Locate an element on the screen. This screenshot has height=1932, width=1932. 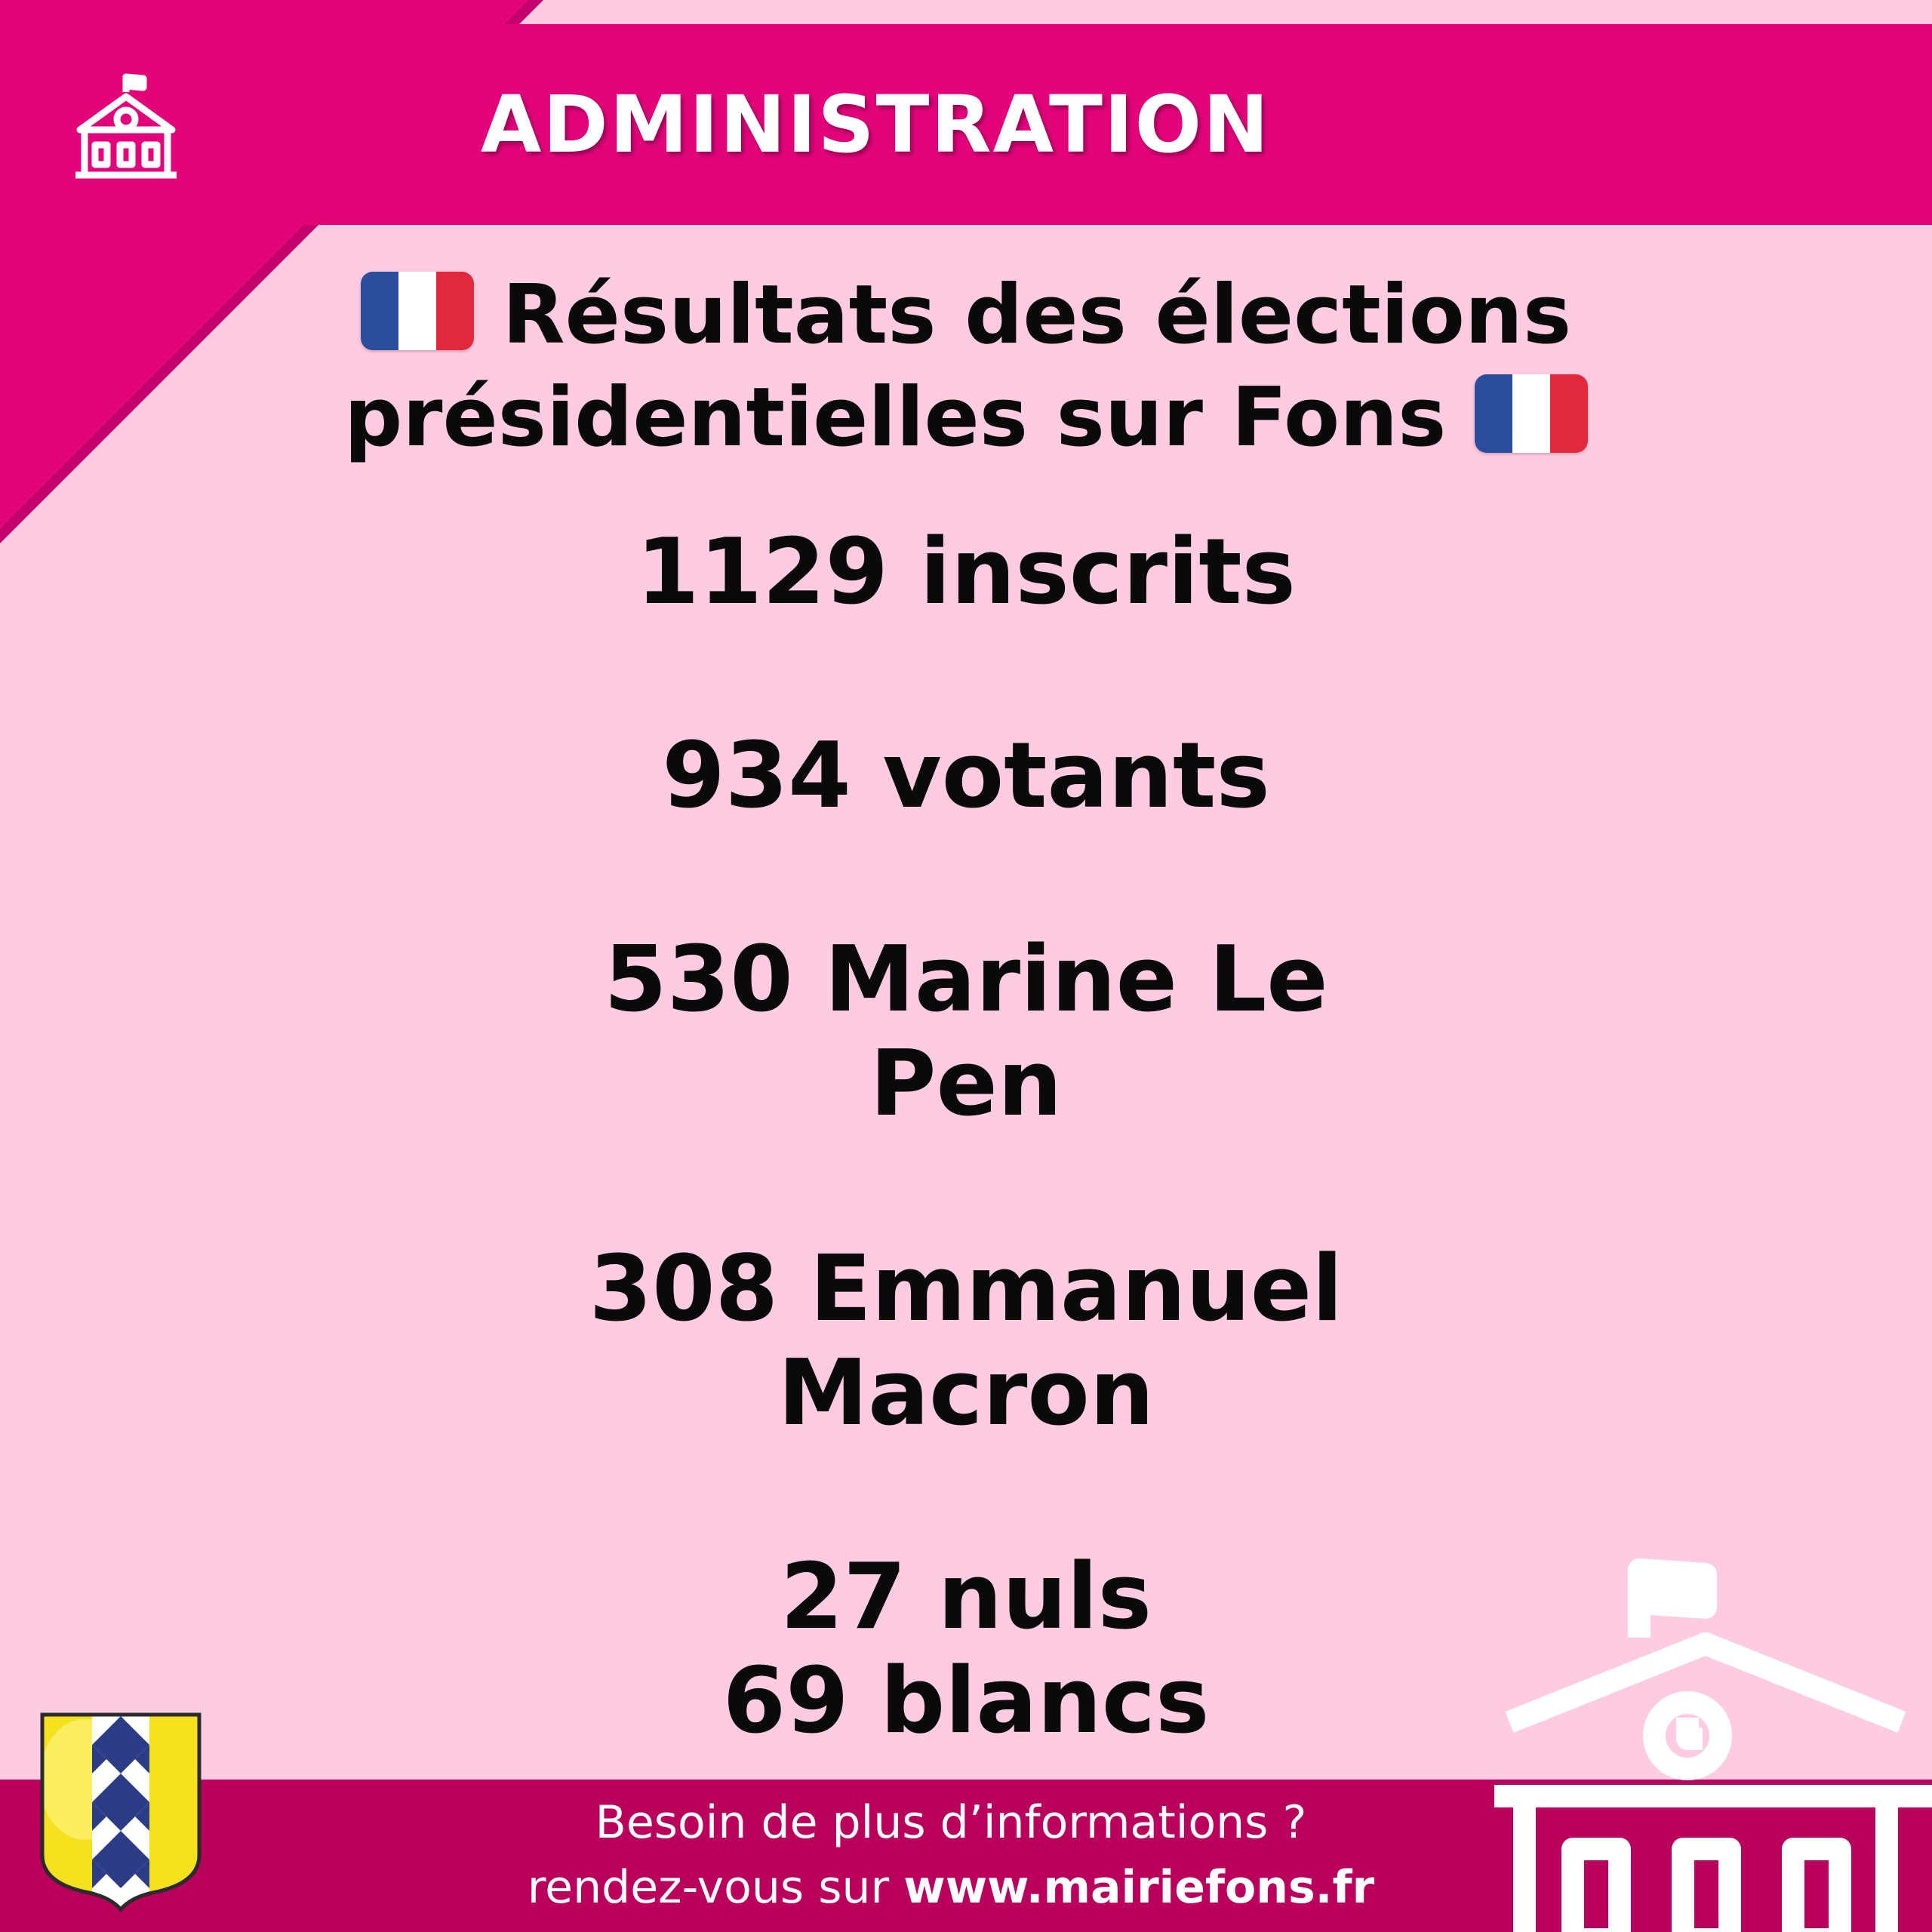
title-text-1: Résultats des élections is located at coordinates (1037, 315).